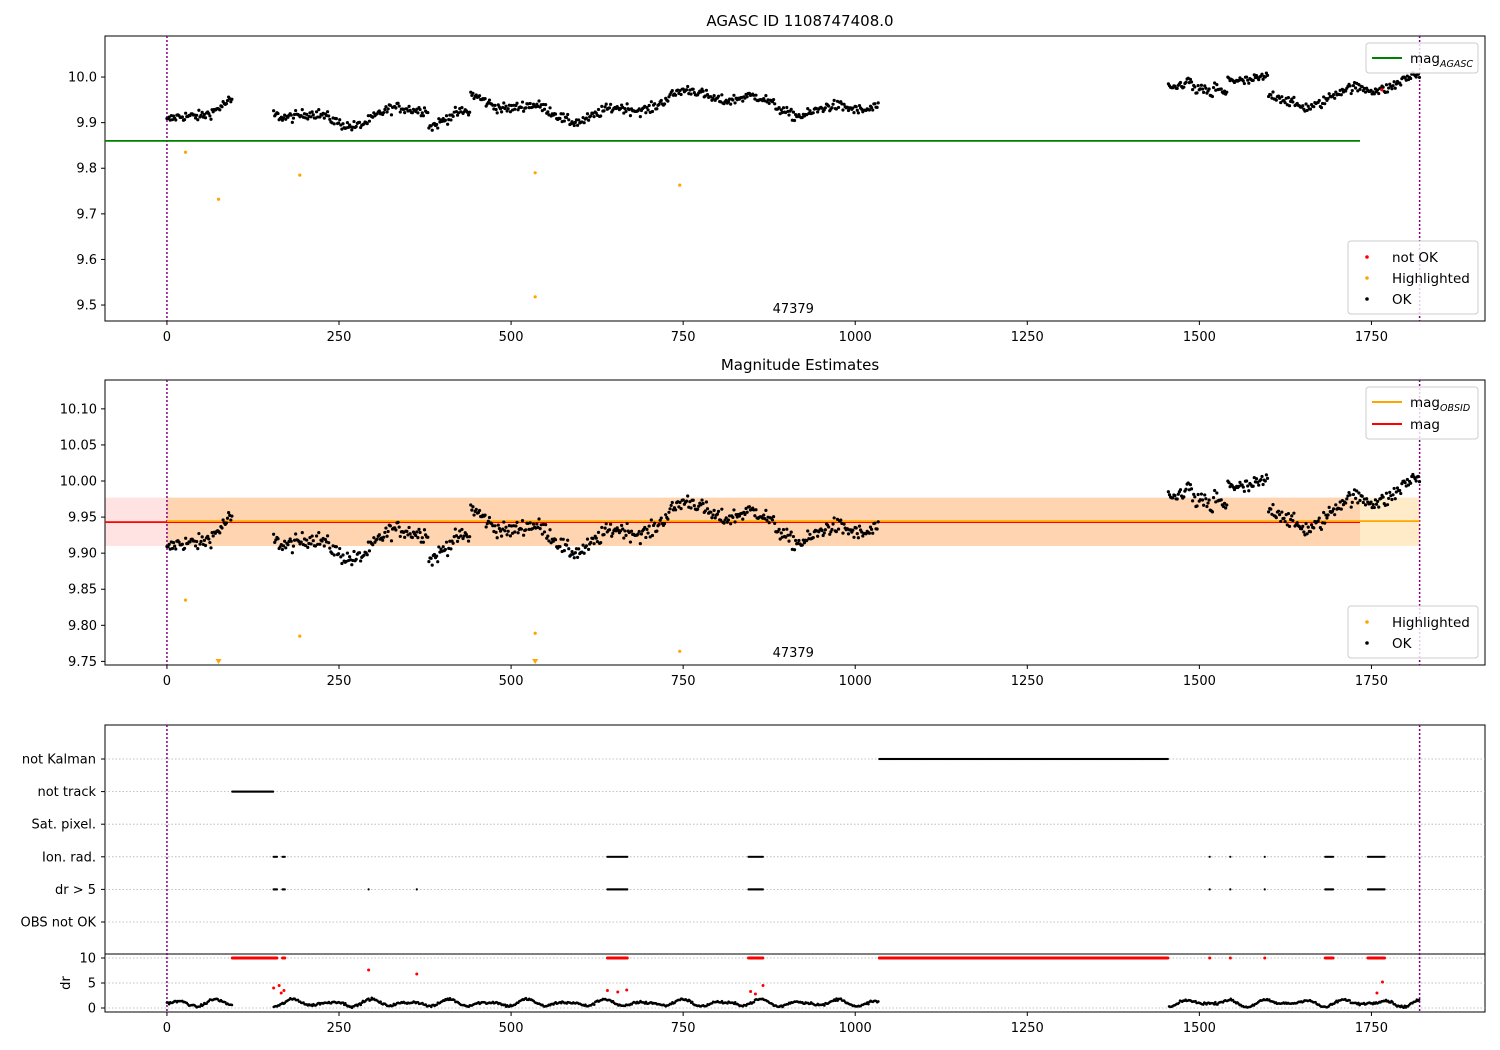 This screenshot has height=1050, width=1500. Describe the element at coordinates (1027, 1028) in the screenshot. I see `x-tick-label: 1250` at that location.